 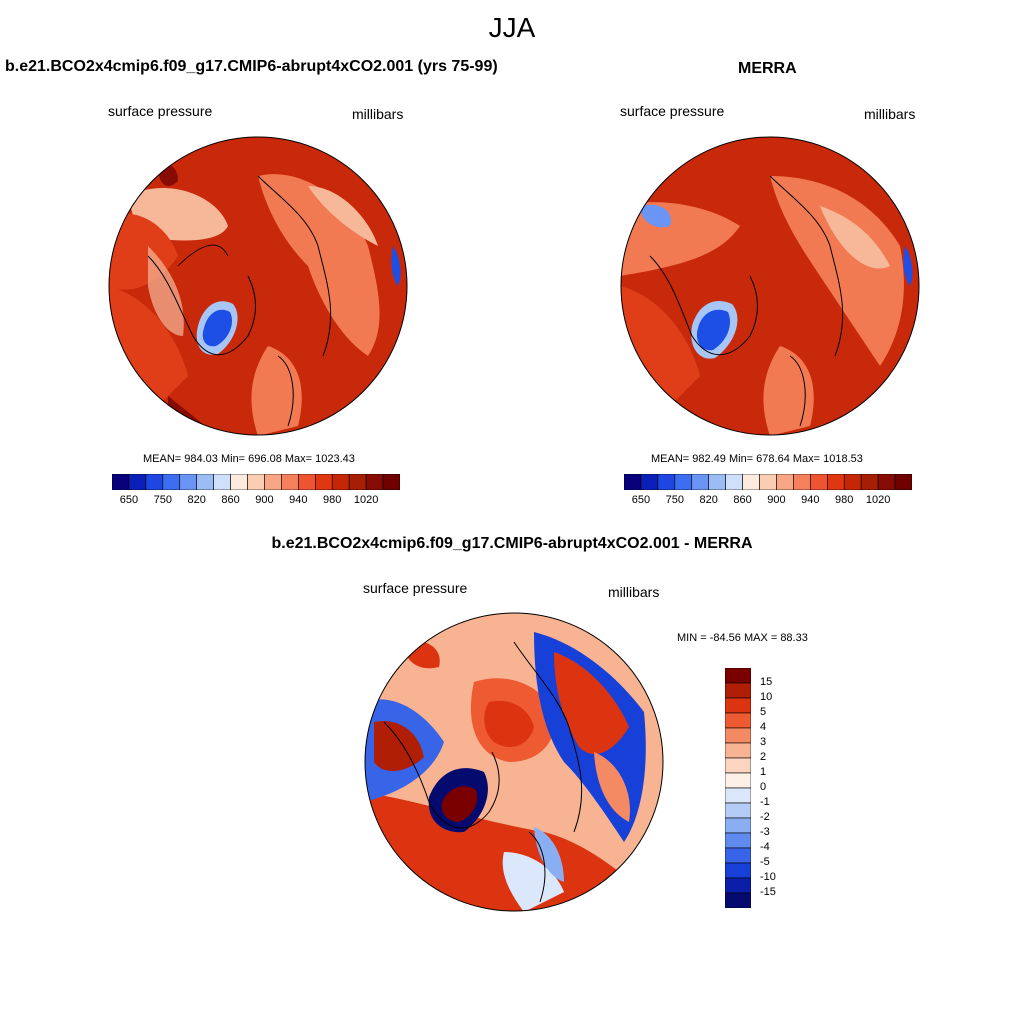 I want to click on polar-map-difference, so click(x=514, y=762).